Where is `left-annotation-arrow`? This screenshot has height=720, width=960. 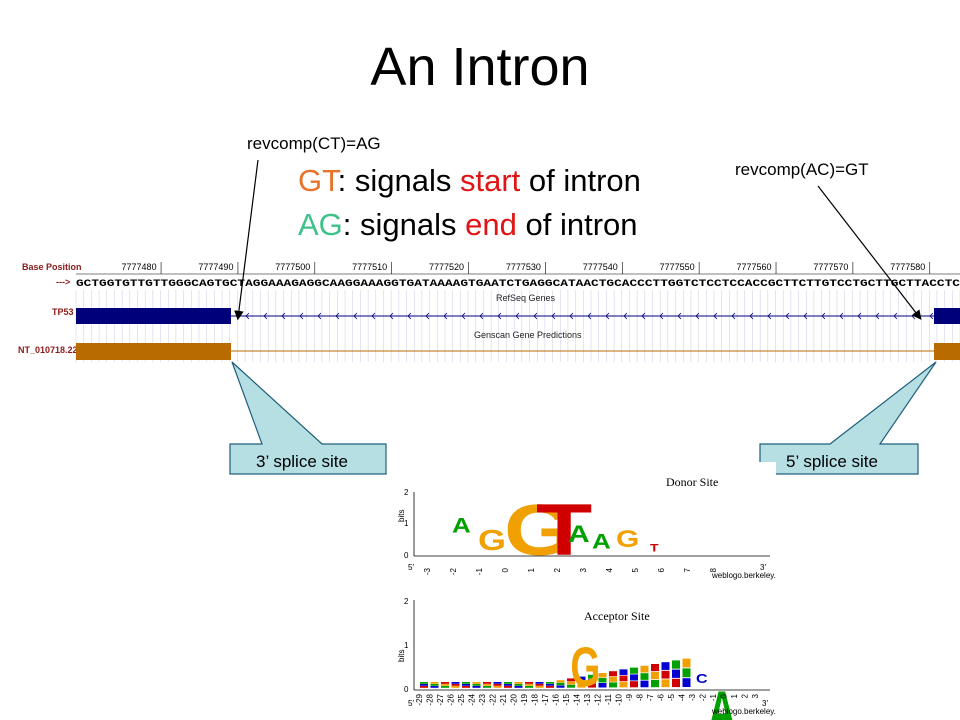
left-annotation-arrow is located at coordinates (246, 240).